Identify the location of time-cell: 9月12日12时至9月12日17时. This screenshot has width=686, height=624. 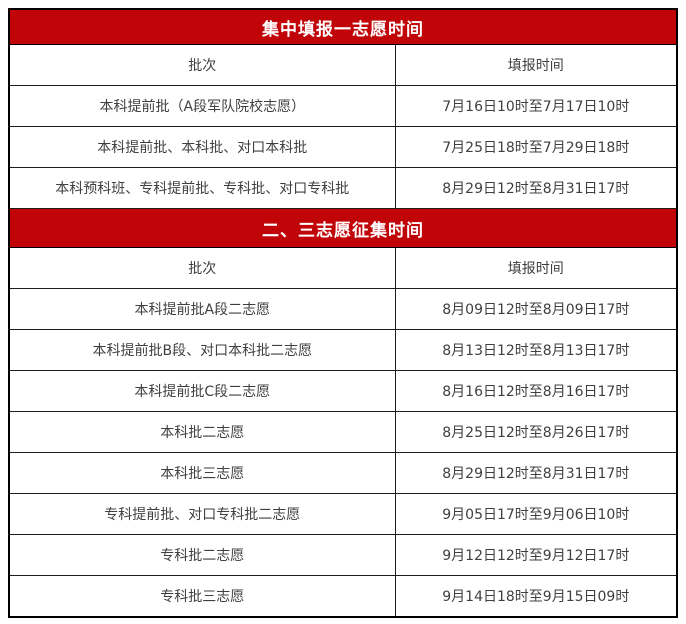
(536, 555).